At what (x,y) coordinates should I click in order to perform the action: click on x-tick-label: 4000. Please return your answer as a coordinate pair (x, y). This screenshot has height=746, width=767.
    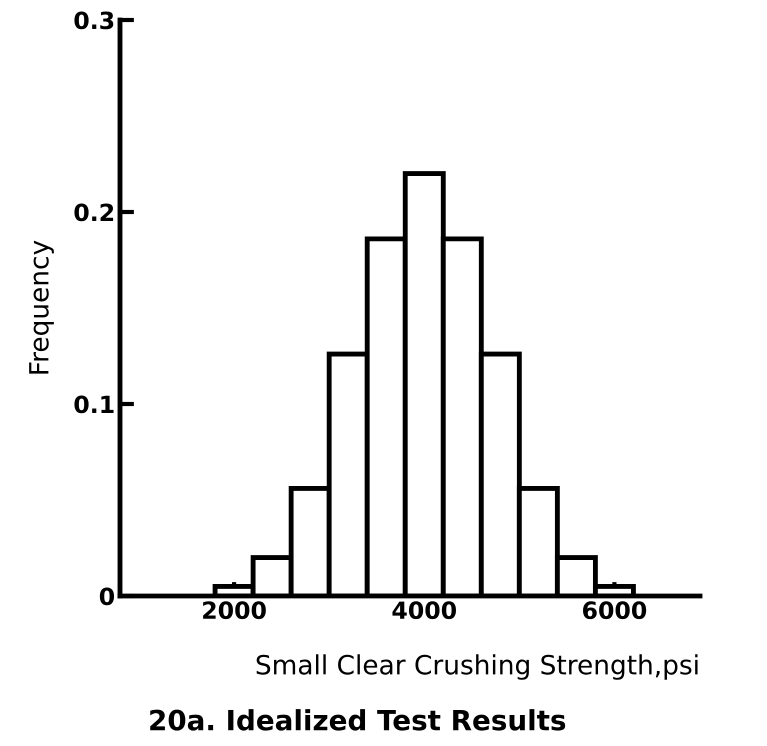
    Looking at the image, I should click on (424, 610).